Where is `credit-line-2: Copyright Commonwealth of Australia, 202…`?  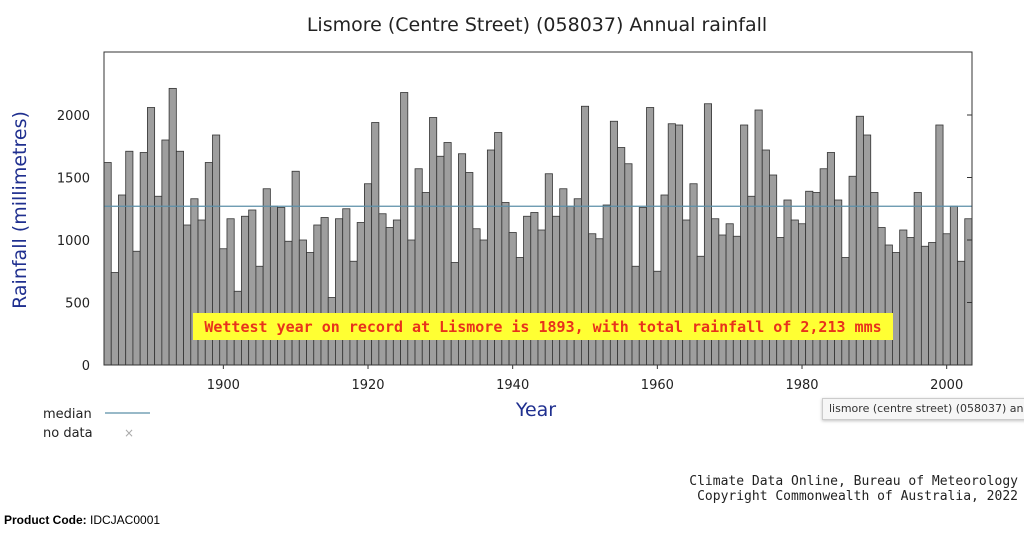 credit-line-2: Copyright Commonwealth of Australia, 202… is located at coordinates (857, 496).